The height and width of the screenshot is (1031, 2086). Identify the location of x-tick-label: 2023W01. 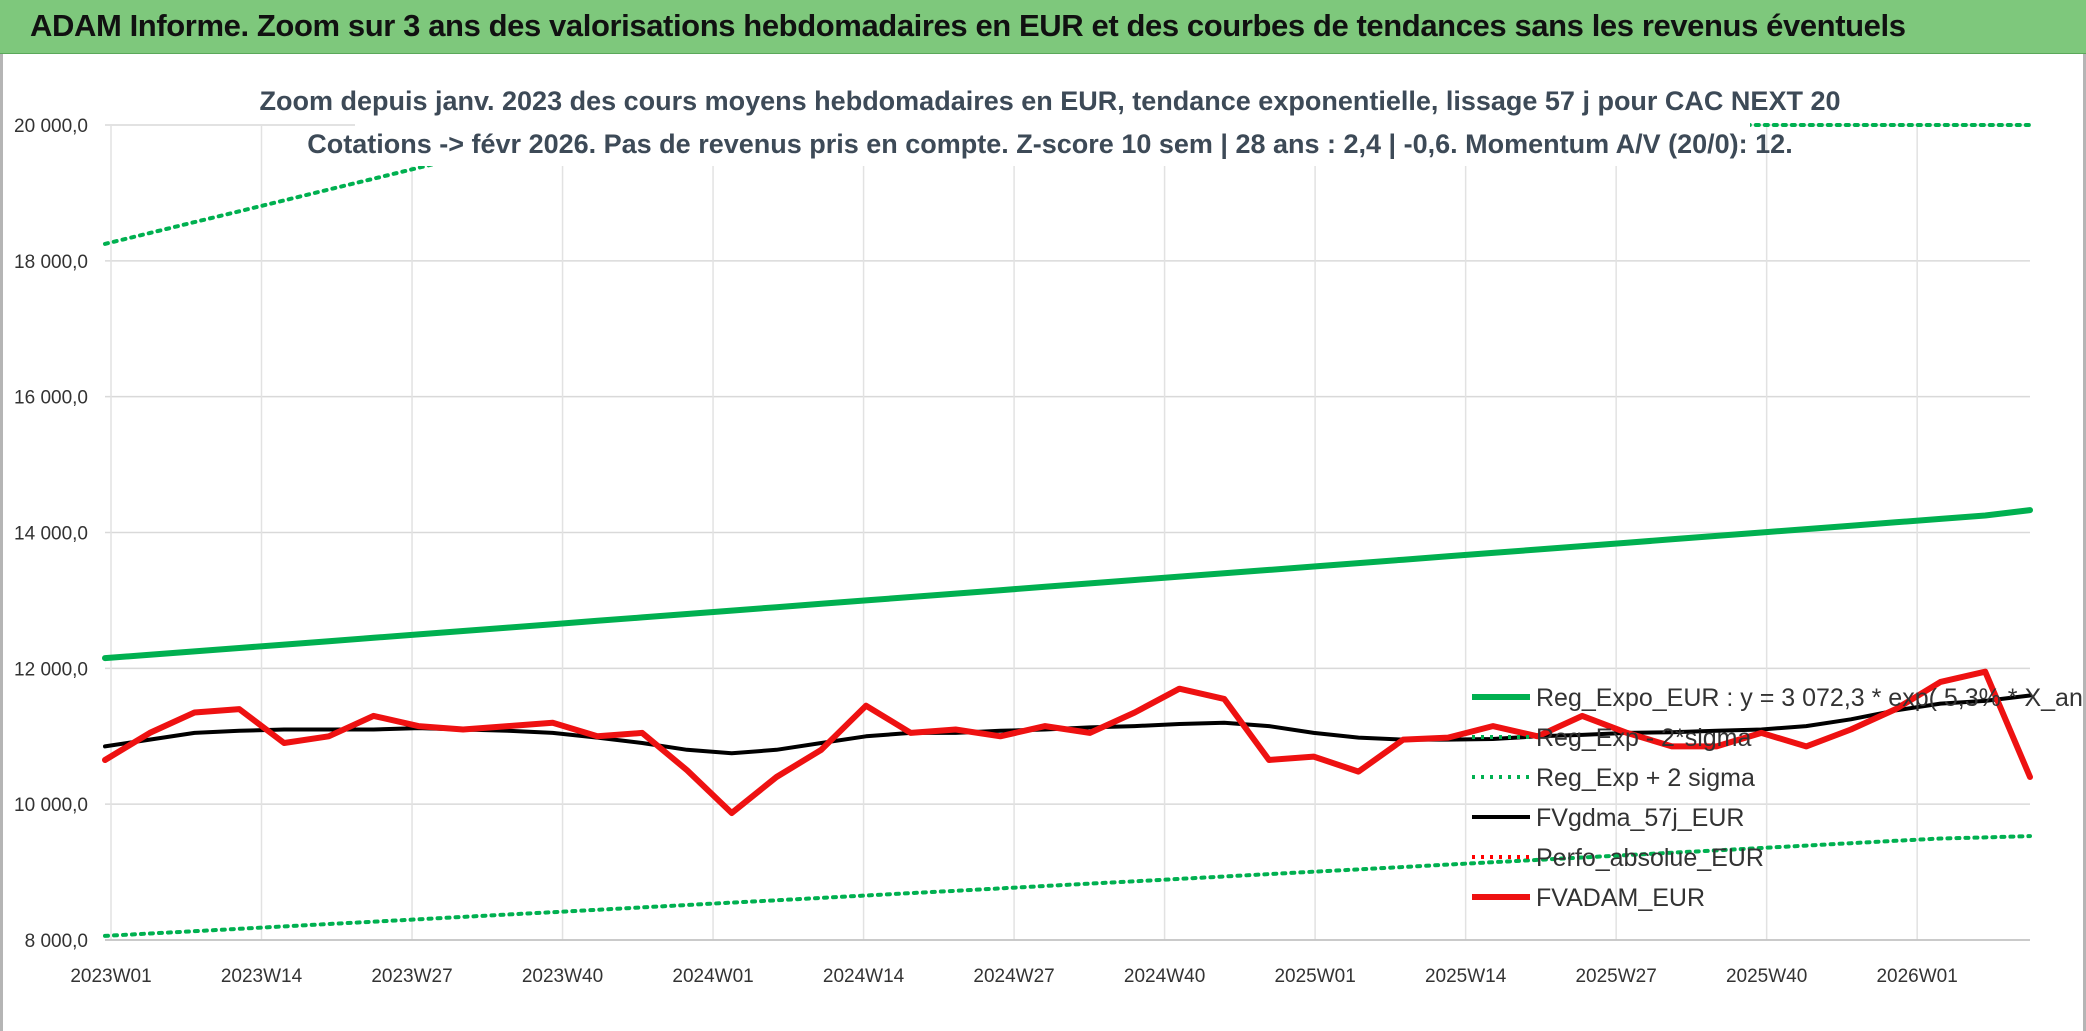
(110, 976).